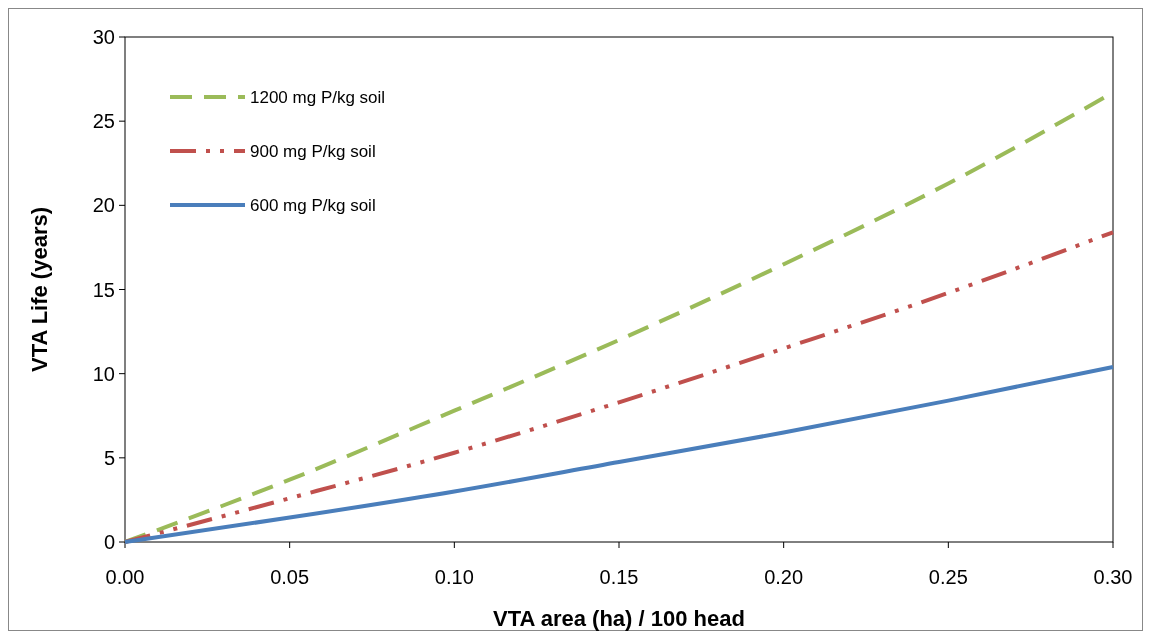  Describe the element at coordinates (619, 577) in the screenshot. I see `x-tick-label: 0.15` at that location.